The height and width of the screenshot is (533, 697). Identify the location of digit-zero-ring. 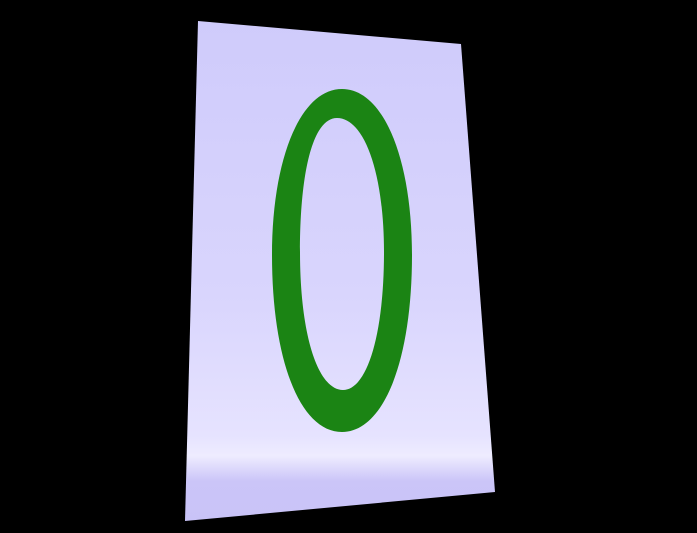
(342, 260).